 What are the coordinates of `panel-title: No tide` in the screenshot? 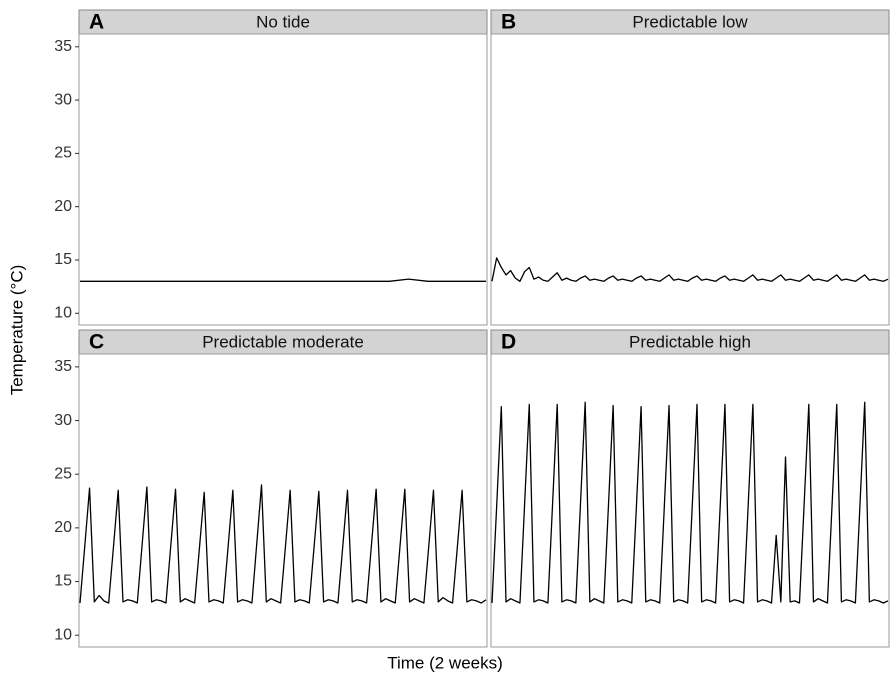 It's located at (283, 21).